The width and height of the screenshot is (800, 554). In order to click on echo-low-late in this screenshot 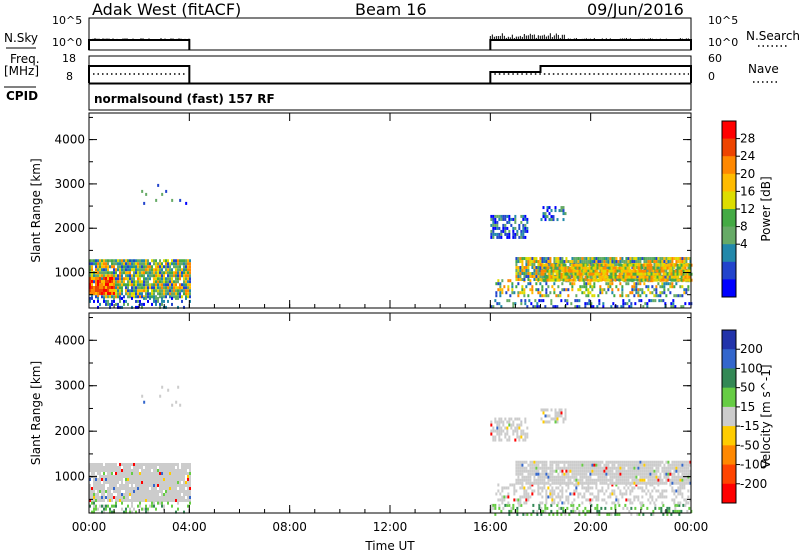, I will do `click(591, 304)`.